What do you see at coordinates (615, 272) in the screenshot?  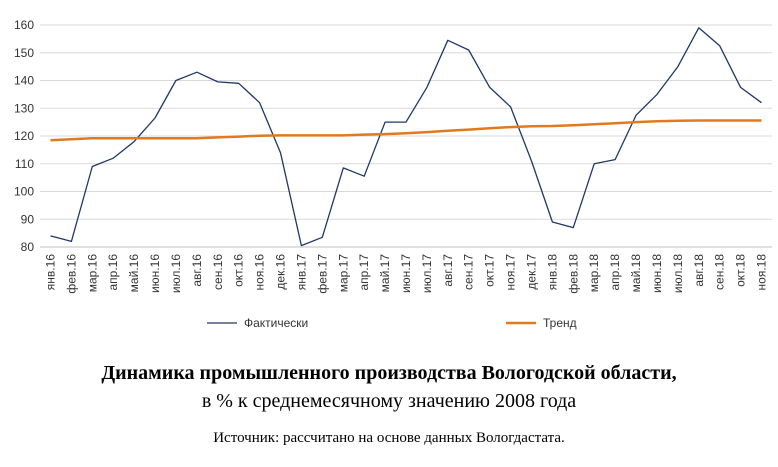 I see `x-tick-label: апр.18` at bounding box center [615, 272].